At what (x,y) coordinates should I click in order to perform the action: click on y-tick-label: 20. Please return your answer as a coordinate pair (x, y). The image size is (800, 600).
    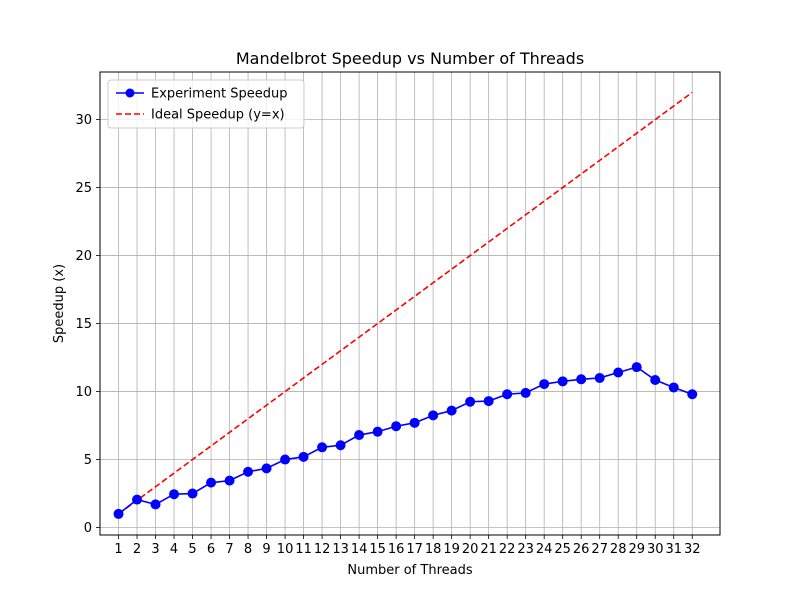
    Looking at the image, I should click on (83, 256).